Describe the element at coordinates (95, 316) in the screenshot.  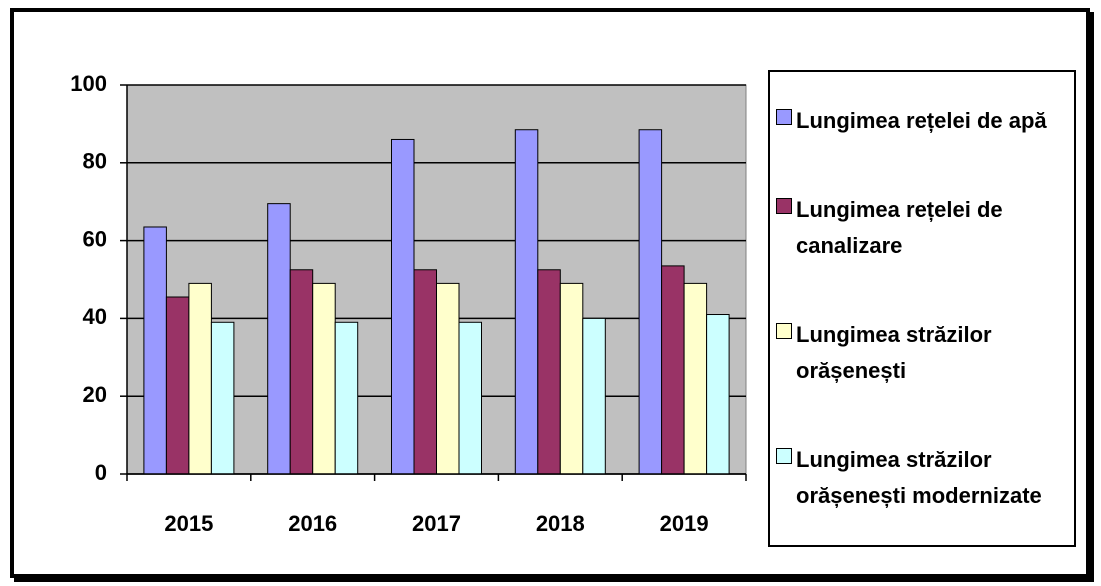
I see `y-tick-label: 40` at that location.